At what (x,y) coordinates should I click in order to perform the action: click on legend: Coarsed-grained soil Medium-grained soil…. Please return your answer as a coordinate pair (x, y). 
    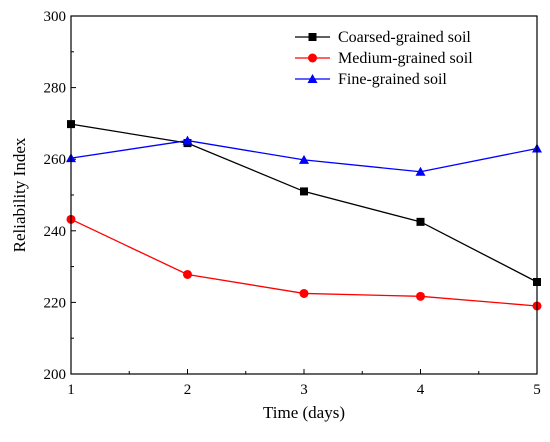
    Looking at the image, I should click on (384, 58).